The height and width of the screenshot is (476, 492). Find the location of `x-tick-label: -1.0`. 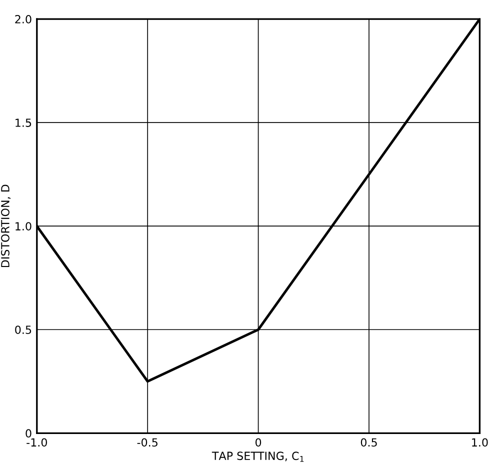

x-tick-label: -1.0 is located at coordinates (37, 442).